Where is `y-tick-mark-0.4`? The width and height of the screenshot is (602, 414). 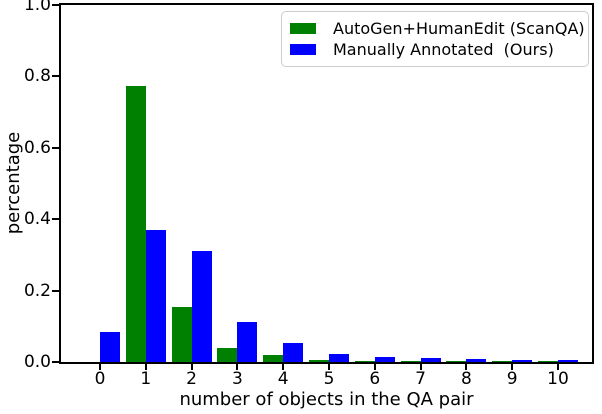
y-tick-mark-0.4 is located at coordinates (55, 219).